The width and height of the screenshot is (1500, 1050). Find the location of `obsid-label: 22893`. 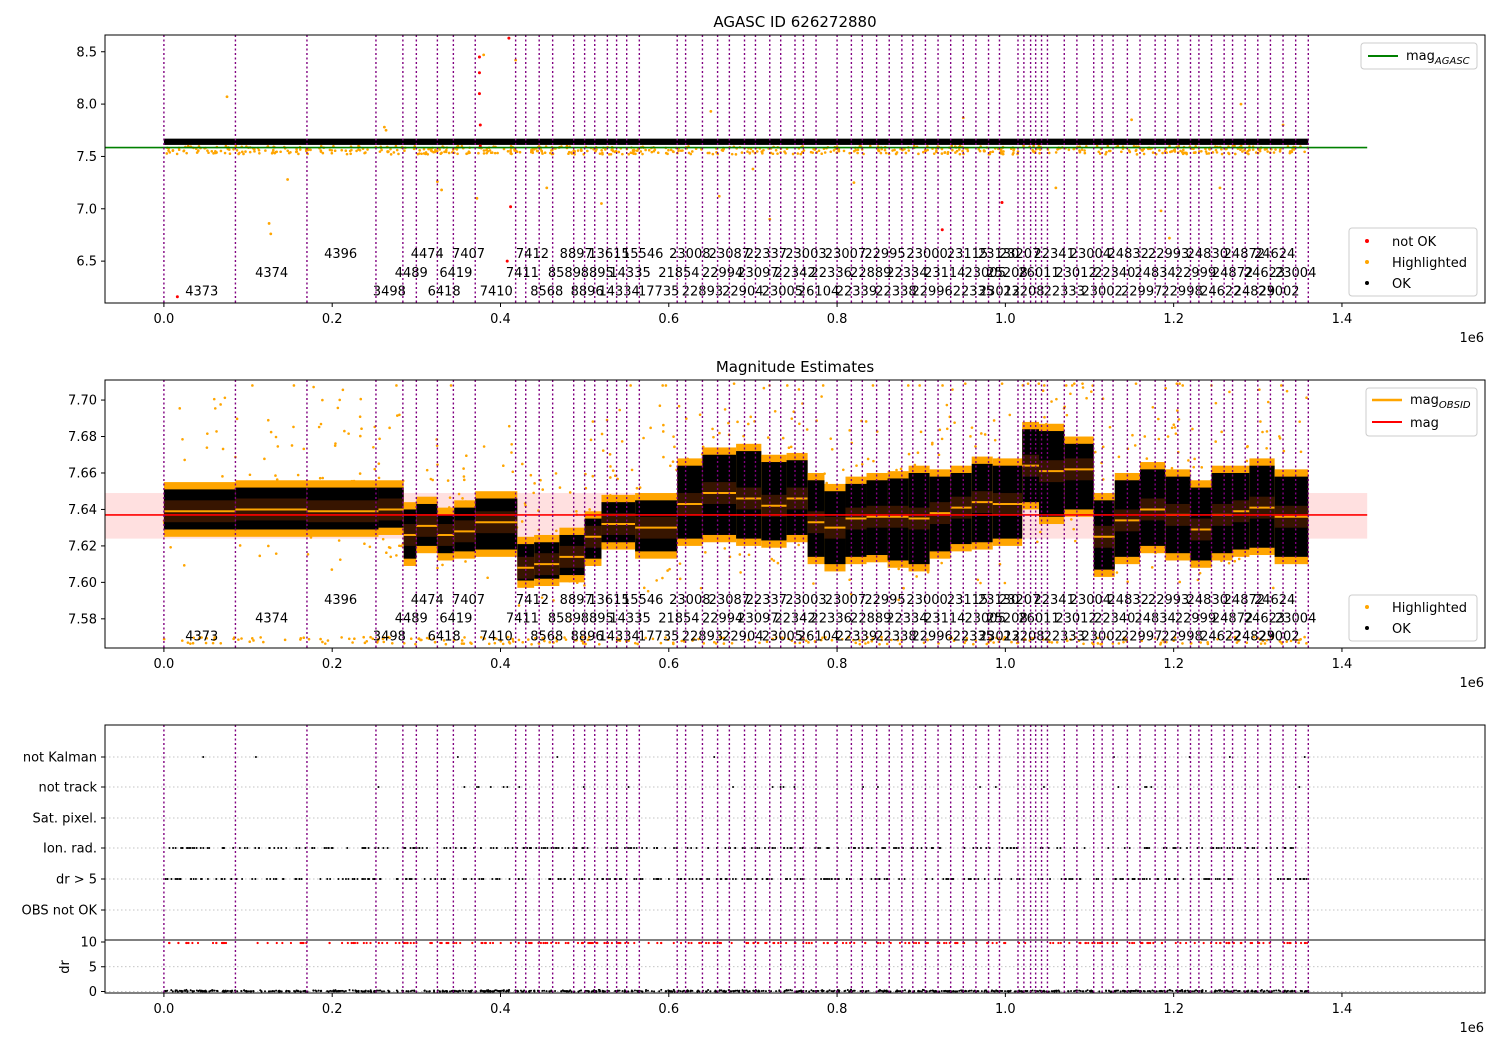

obsid-label: 22893 is located at coordinates (702, 292).